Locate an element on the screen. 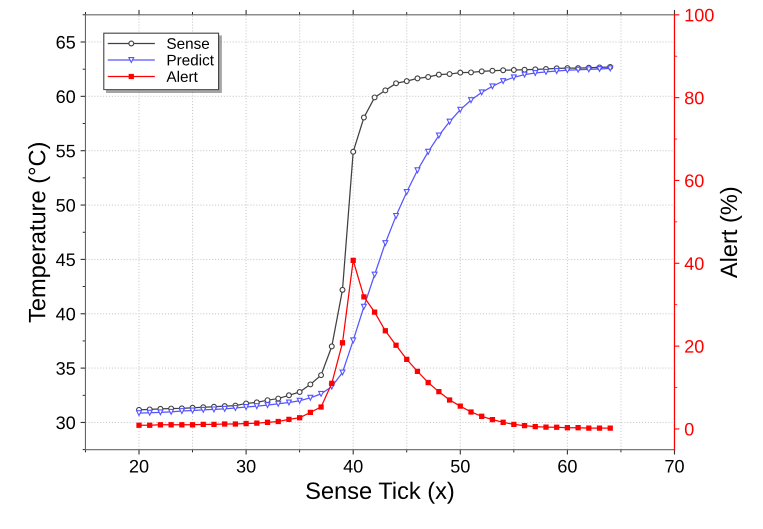  y-tick-label: 65 is located at coordinates (65, 42).